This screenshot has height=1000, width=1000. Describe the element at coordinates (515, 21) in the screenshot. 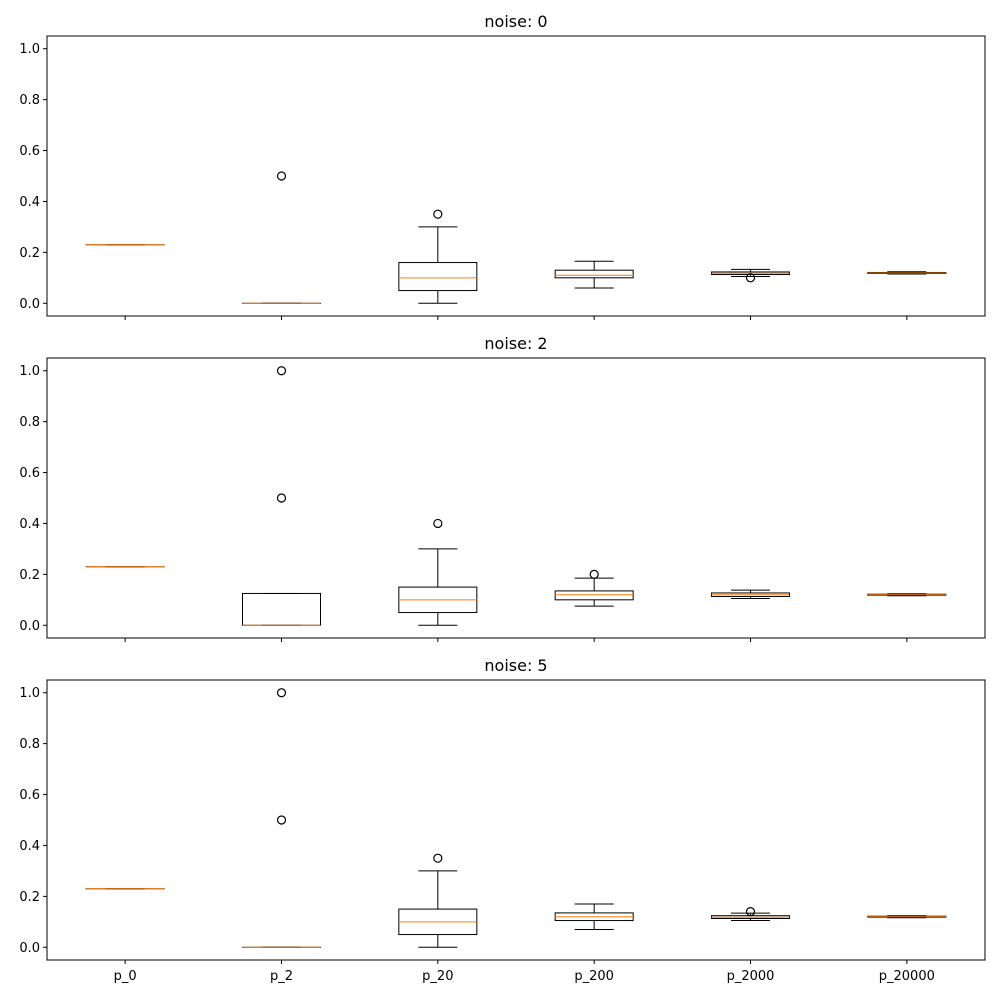

I see `panel-title: noise: 0` at that location.